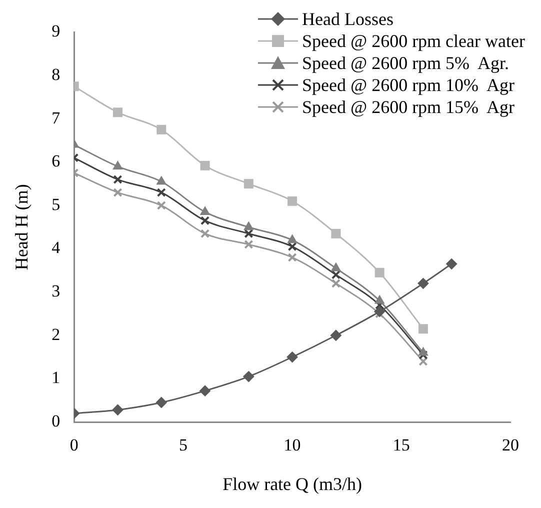 The height and width of the screenshot is (508, 541). What do you see at coordinates (56, 204) in the screenshot?
I see `y-tick-label: 5` at bounding box center [56, 204].